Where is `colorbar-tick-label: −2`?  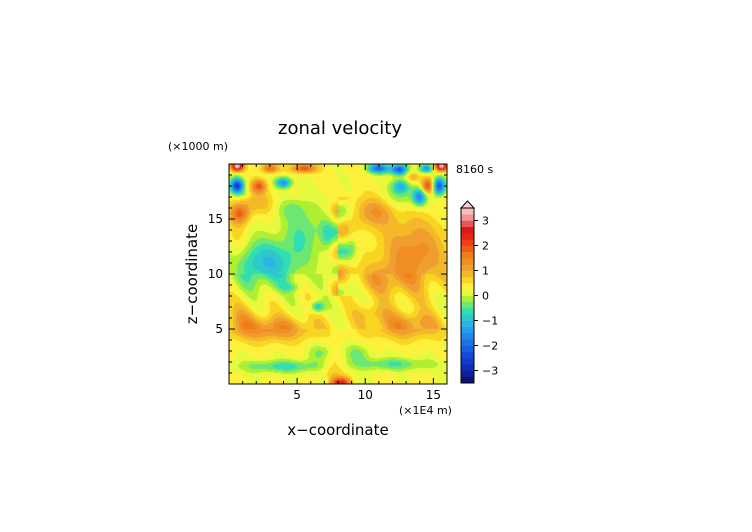 colorbar-tick-label: −2 is located at coordinates (490, 346).